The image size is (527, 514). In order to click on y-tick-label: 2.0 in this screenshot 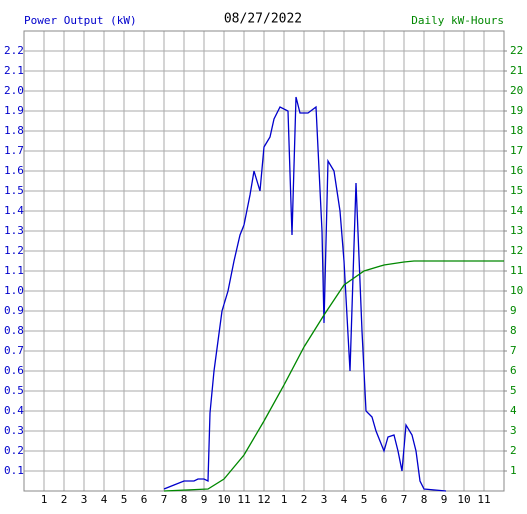, I will do `click(14, 90)`.